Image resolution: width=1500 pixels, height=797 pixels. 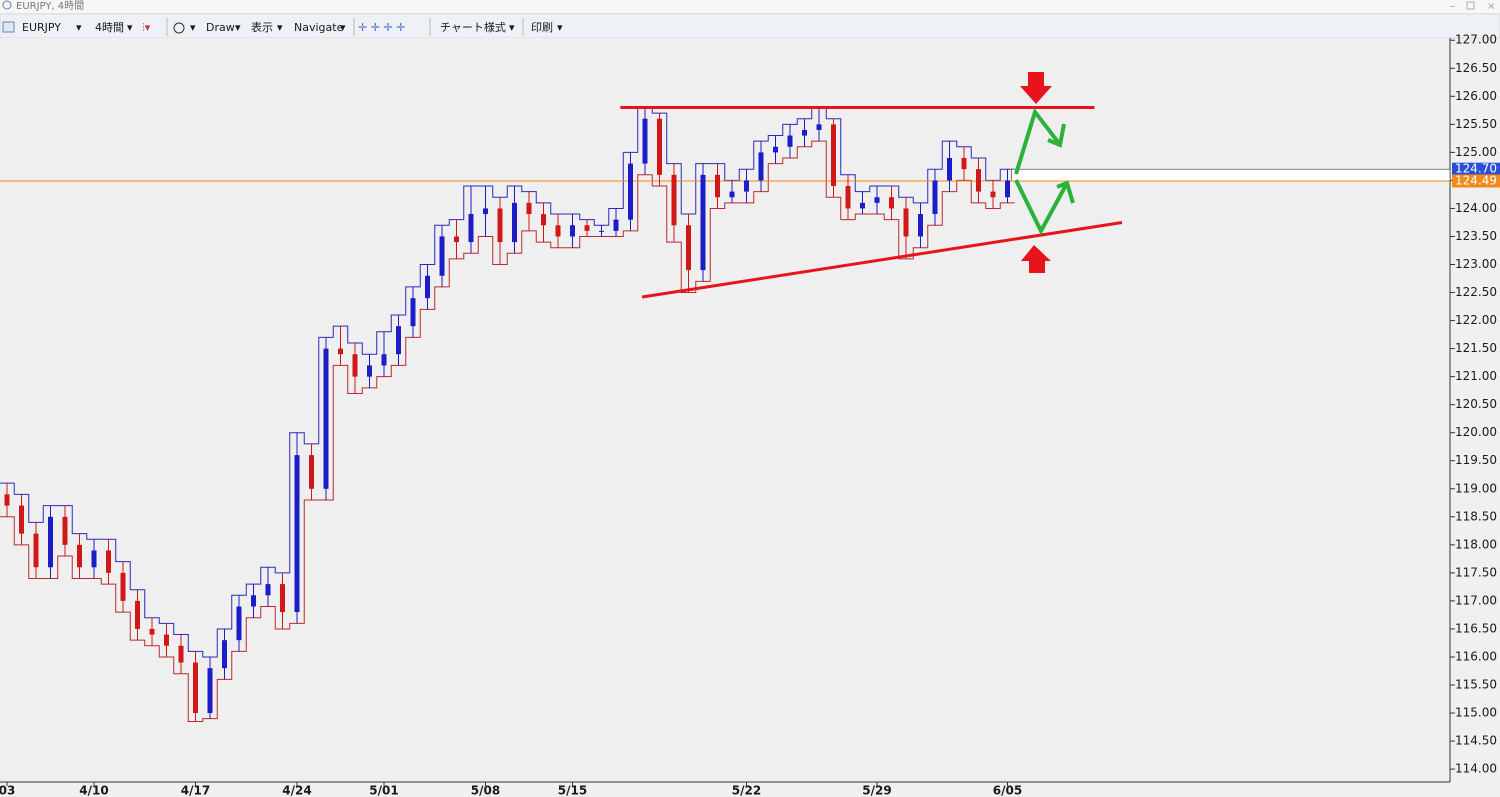 What do you see at coordinates (1041, 207) in the screenshot?
I see `bounce-down-arrow` at bounding box center [1041, 207].